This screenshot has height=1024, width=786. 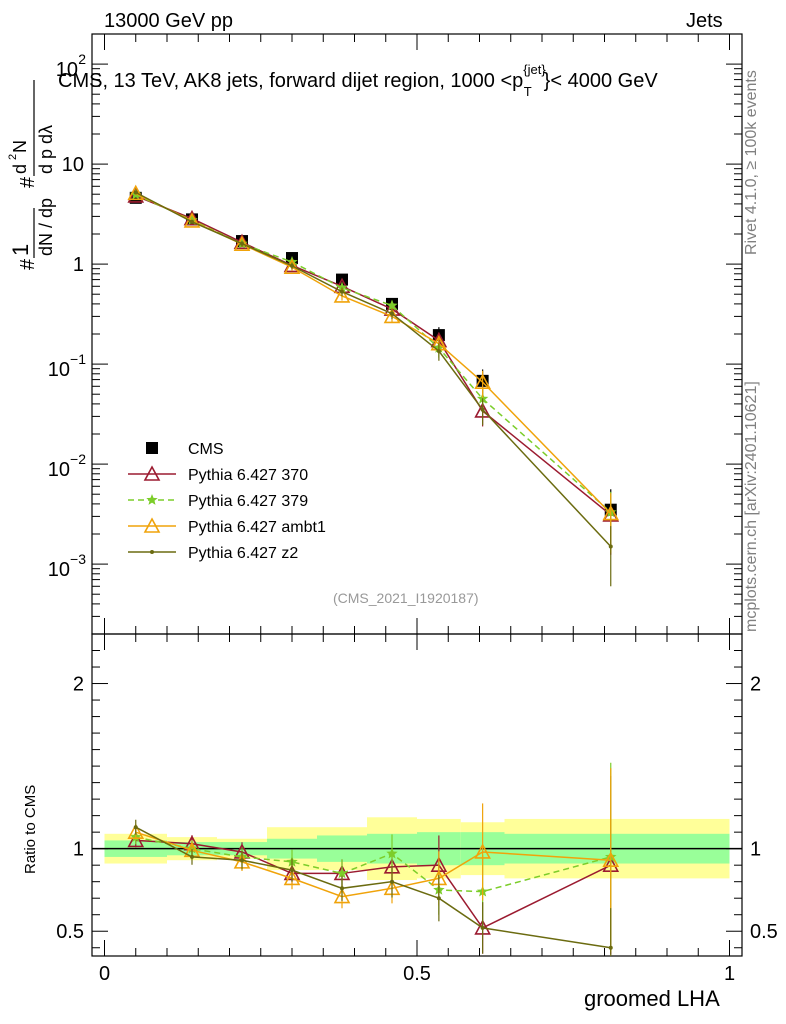 What do you see at coordinates (417, 974) in the screenshot?
I see `x-tick-label: 0.5` at bounding box center [417, 974].